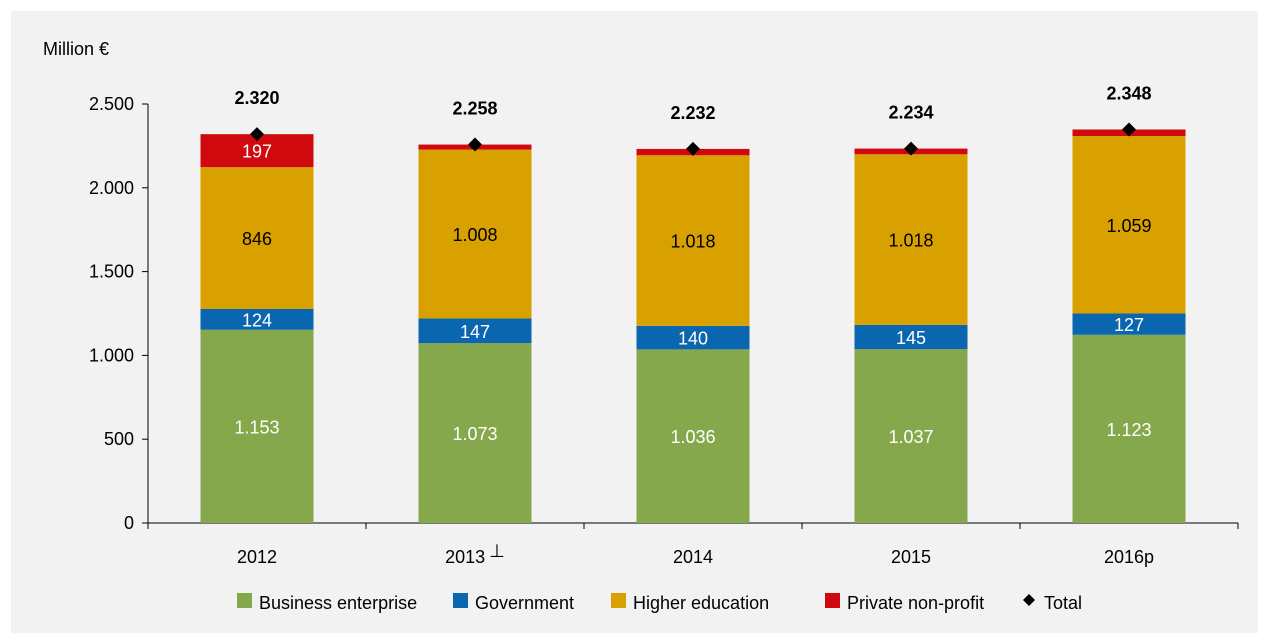  I want to click on legend-item: Total, so click(1052, 603).